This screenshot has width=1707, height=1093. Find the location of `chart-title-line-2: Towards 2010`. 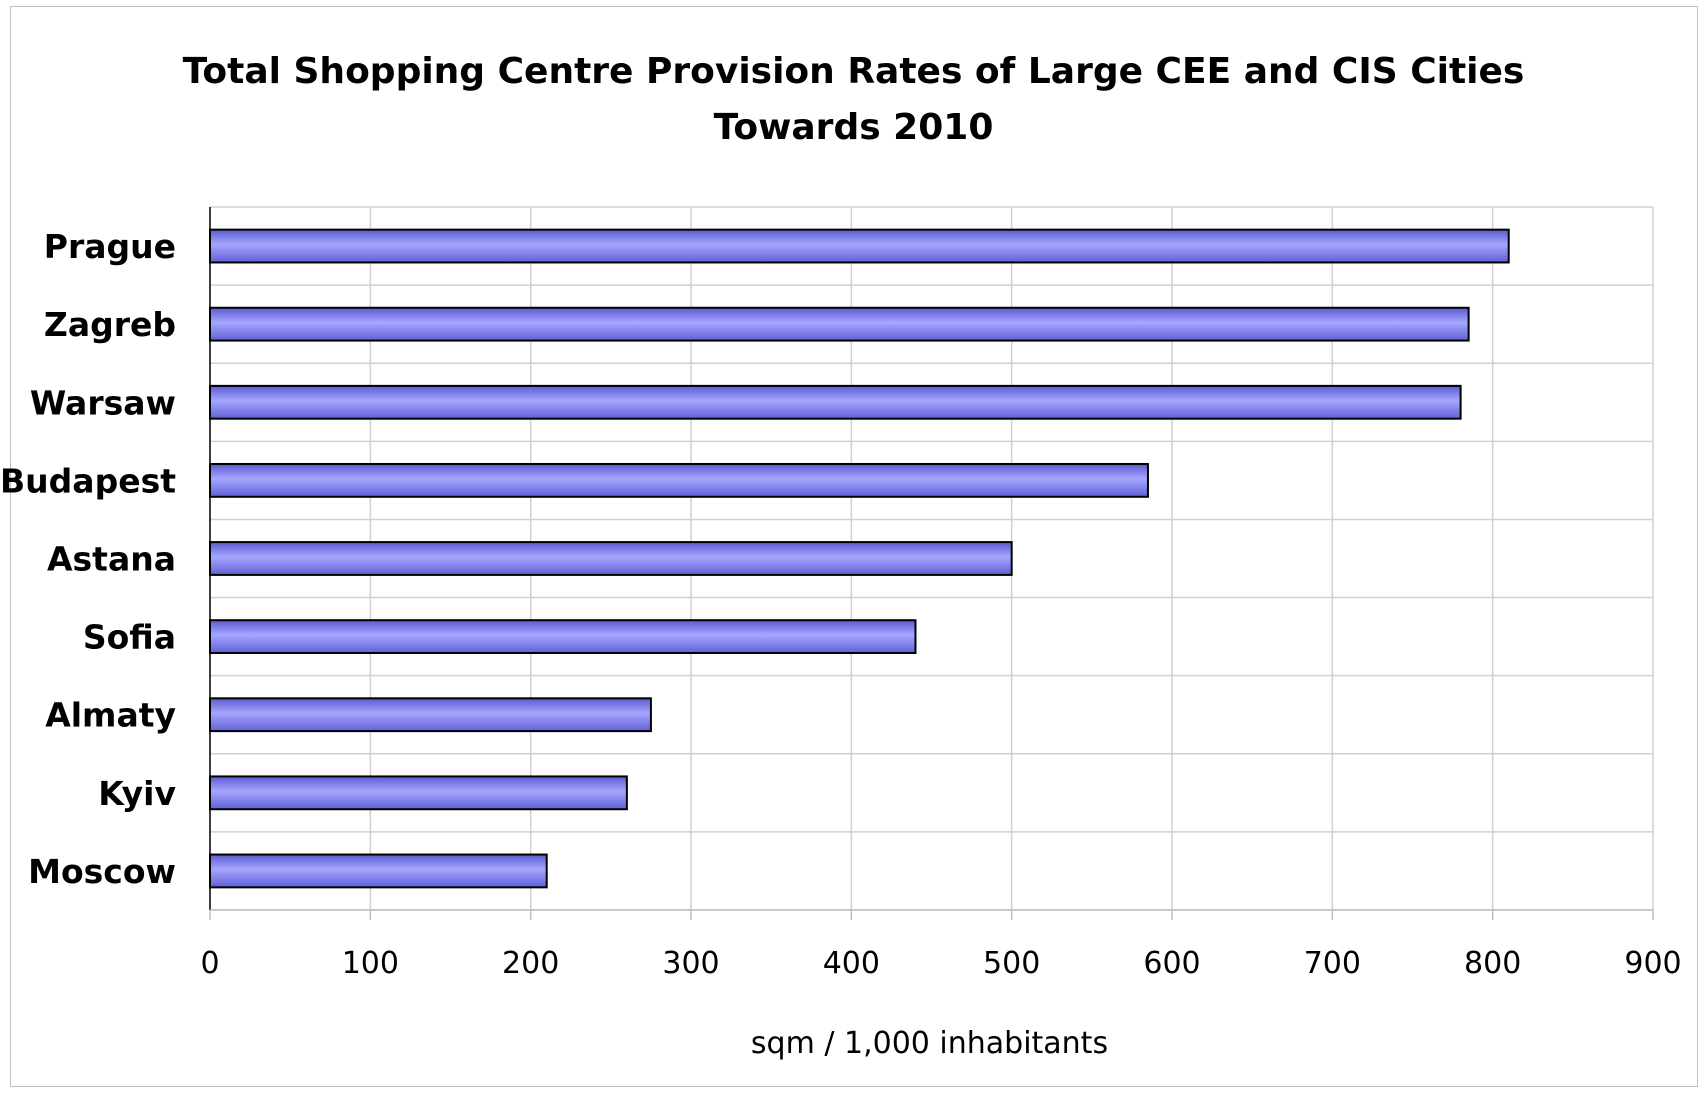

chart-title-line-2: Towards 2010 is located at coordinates (853, 127).